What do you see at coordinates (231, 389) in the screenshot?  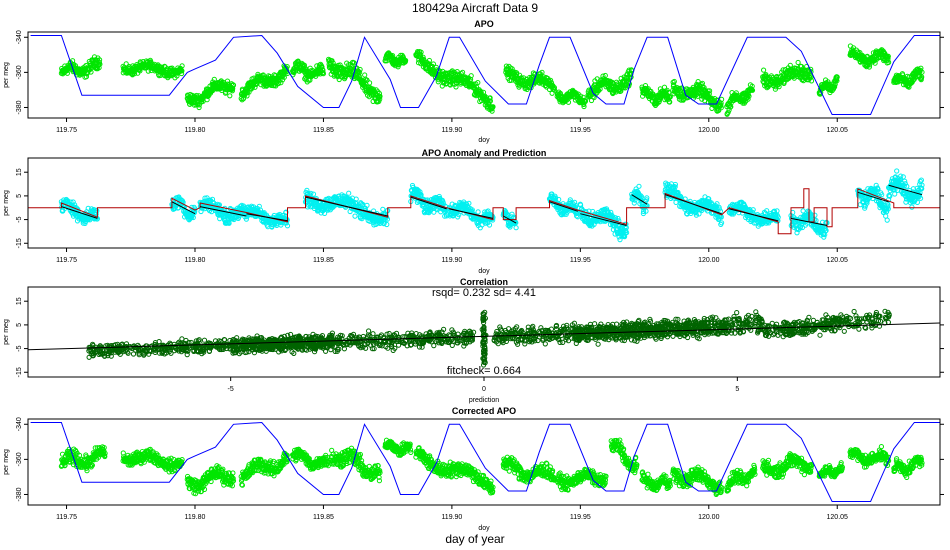 I see `x-tick-label: -5` at bounding box center [231, 389].